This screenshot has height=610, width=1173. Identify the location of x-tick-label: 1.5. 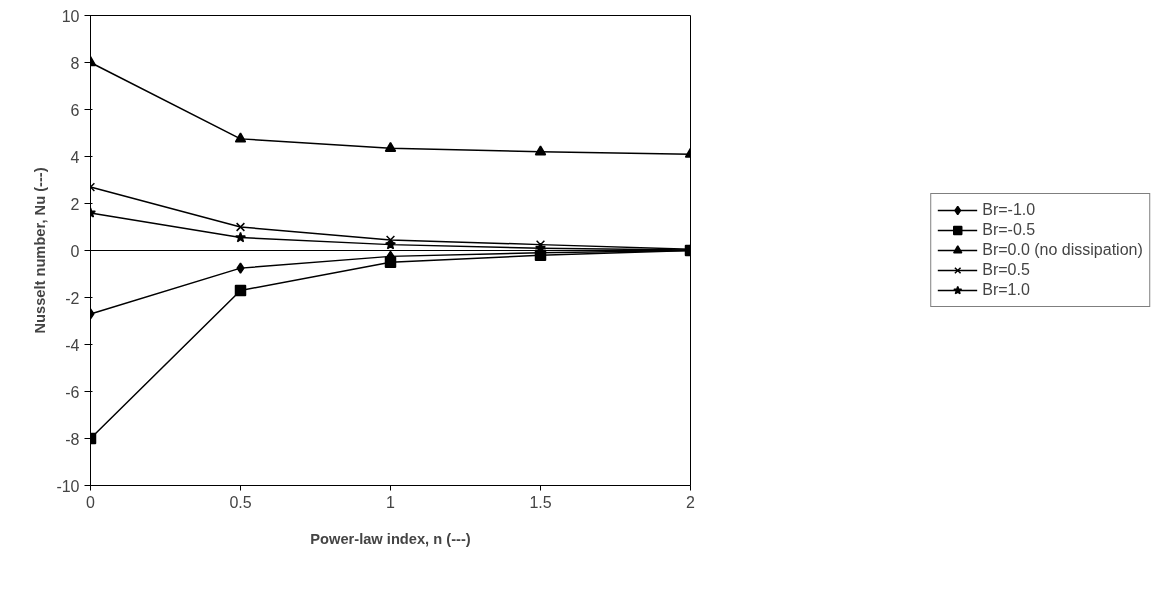
(540, 502).